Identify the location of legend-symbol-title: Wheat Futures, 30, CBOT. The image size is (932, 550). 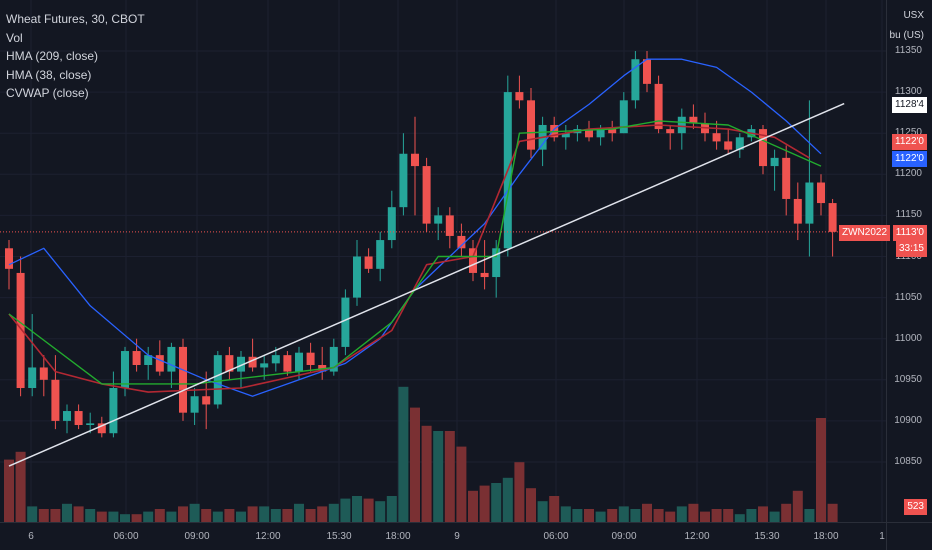
(75, 19).